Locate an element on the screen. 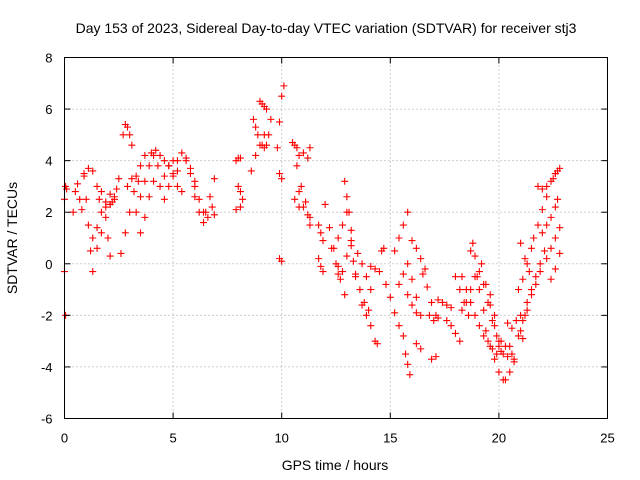 The width and height of the screenshot is (640, 480). series-seg4 is located at coordinates (88, 224).